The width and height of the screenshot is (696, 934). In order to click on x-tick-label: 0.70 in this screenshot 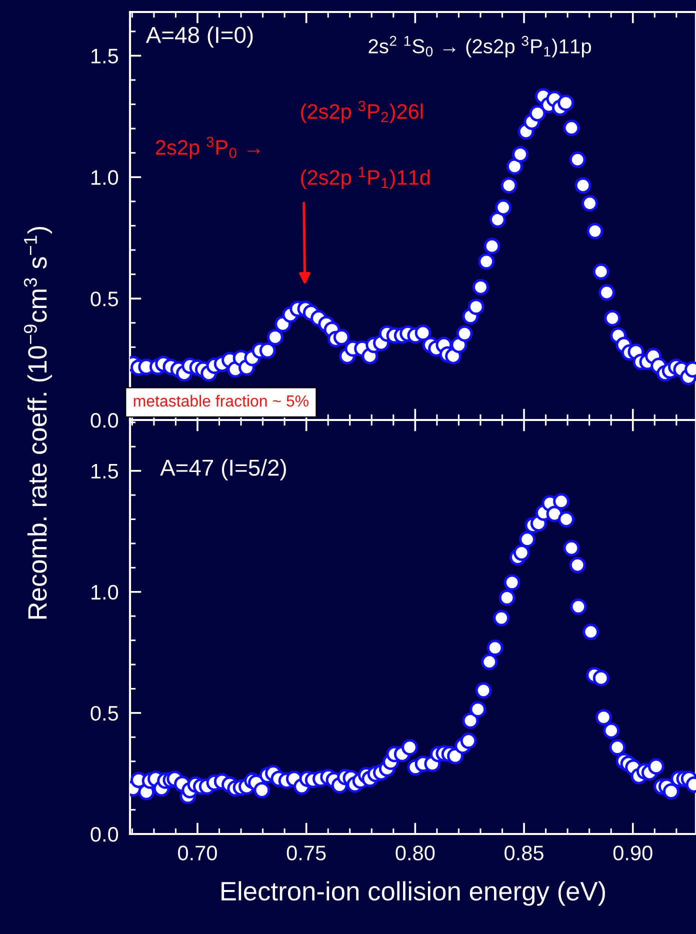, I will do `click(197, 853)`.